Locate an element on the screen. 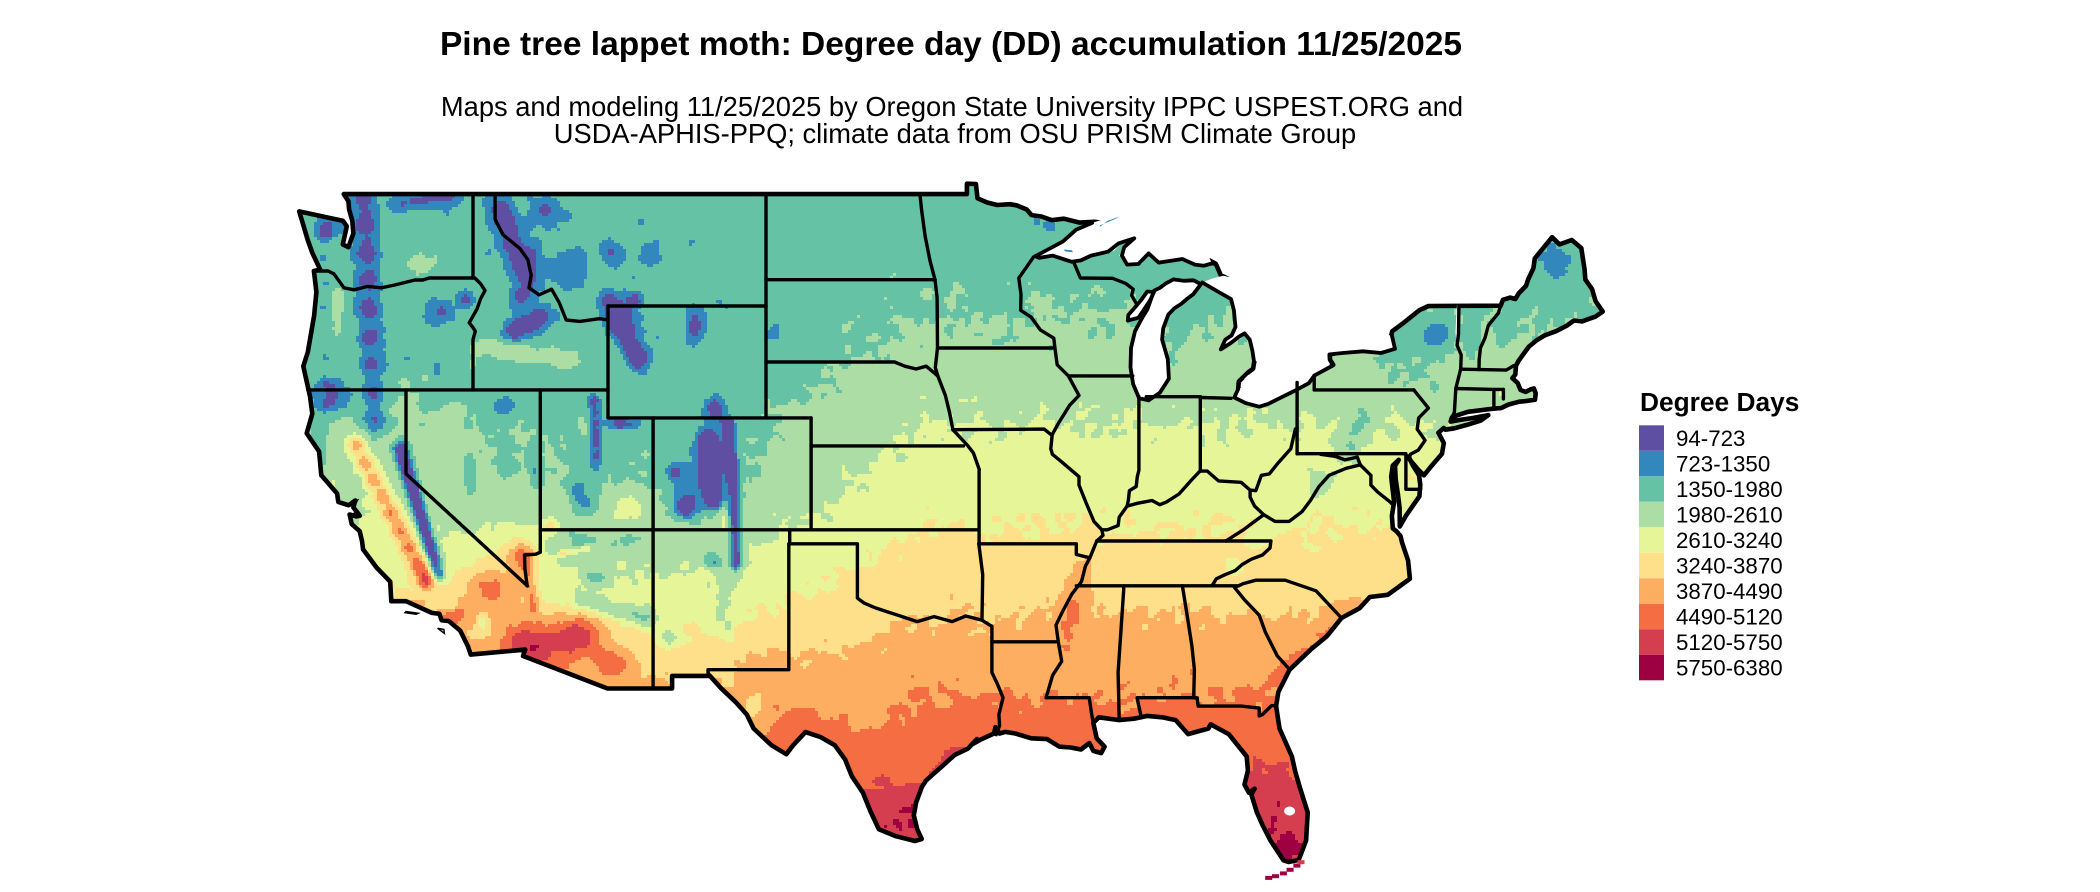 This screenshot has width=2100, height=892. svg-text: 2610-3240 is located at coordinates (1729, 540).